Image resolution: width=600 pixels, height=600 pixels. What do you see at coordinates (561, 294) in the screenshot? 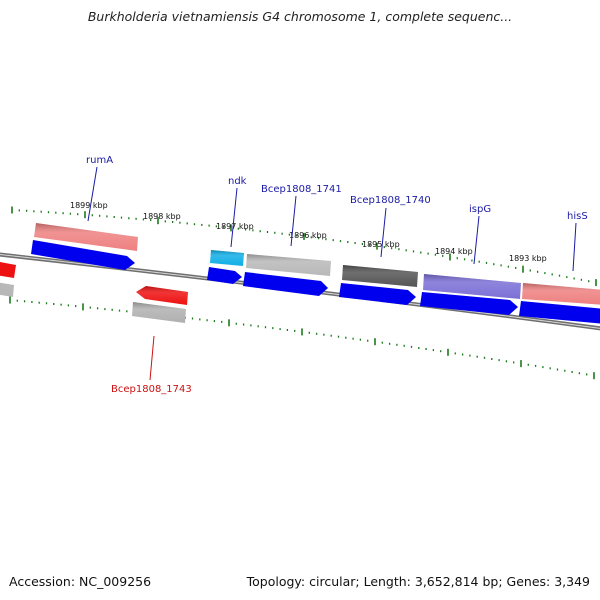
I see `gene-hisS` at bounding box center [561, 294].